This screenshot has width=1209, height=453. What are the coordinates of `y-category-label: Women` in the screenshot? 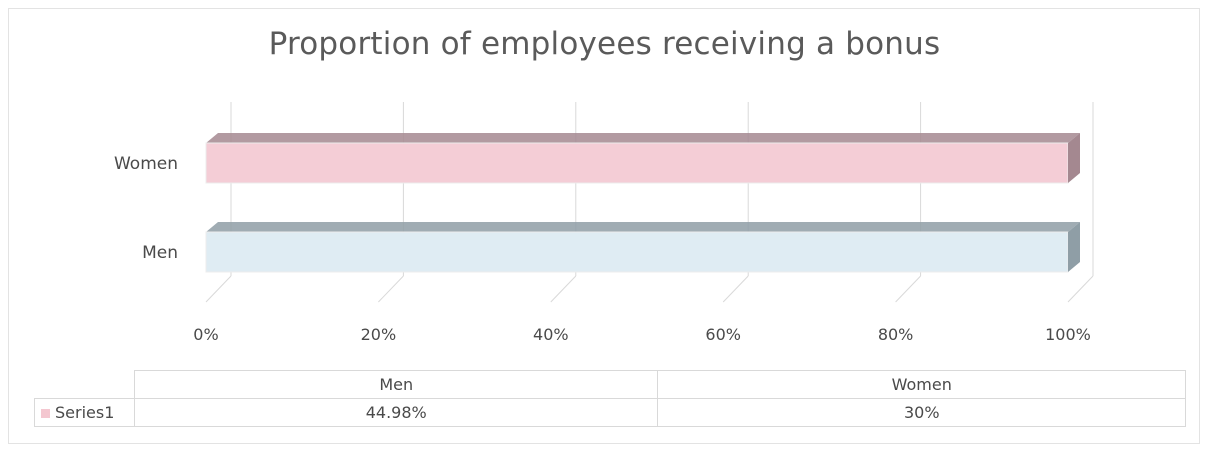 It's located at (146, 164).